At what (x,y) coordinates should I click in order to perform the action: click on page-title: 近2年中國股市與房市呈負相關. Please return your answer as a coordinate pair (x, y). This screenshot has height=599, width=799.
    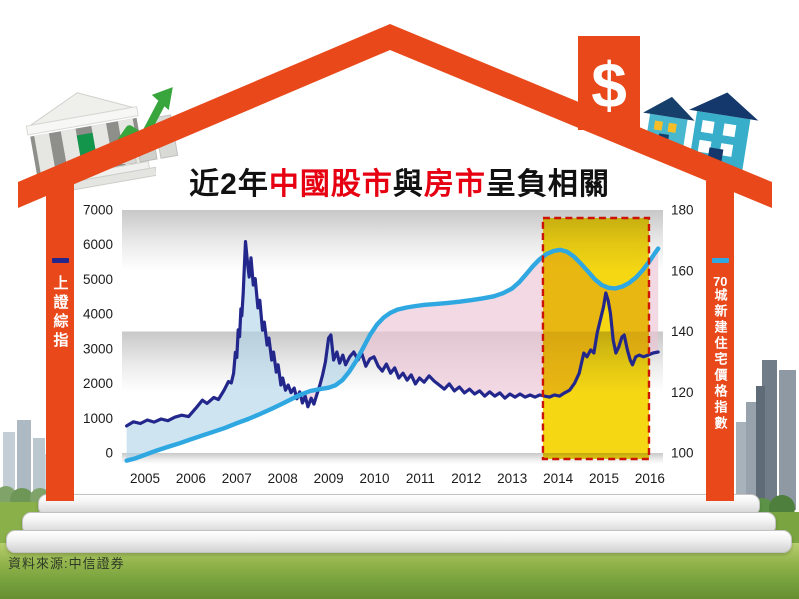
    Looking at the image, I should click on (399, 181).